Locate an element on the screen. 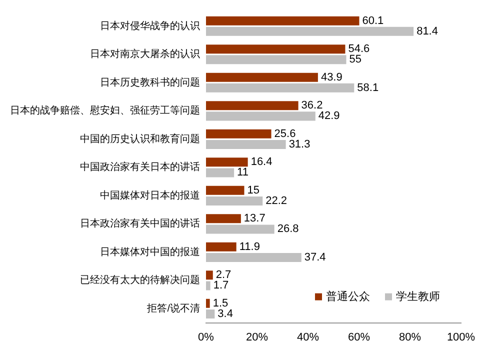 This screenshot has width=483, height=349. data-label: 54.6 is located at coordinates (359, 49).